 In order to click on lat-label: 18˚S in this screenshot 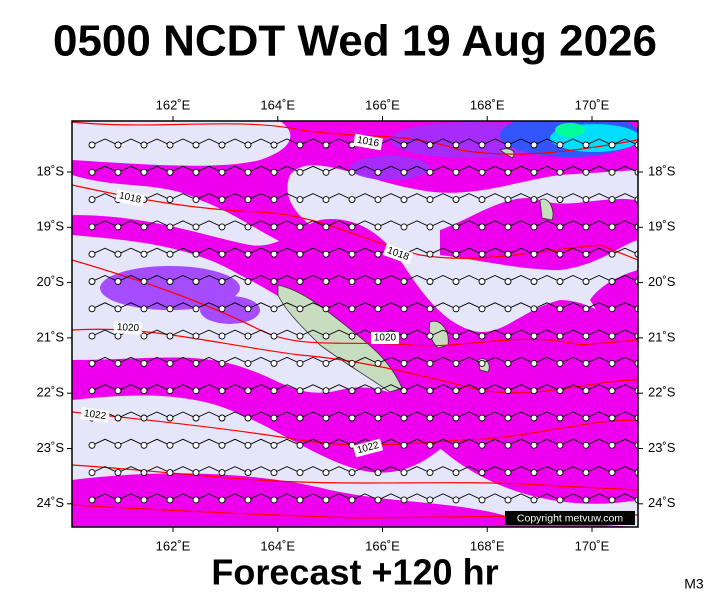, I will do `click(51, 170)`.